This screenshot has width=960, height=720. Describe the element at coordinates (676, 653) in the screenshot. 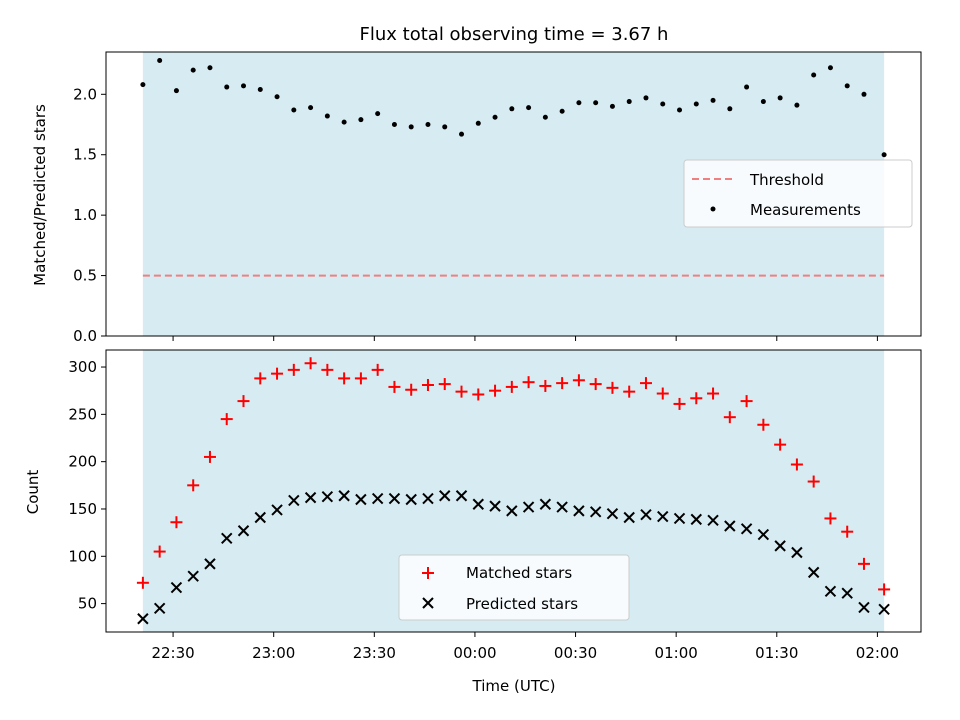

I see `x-tick-label: 01:00` at that location.